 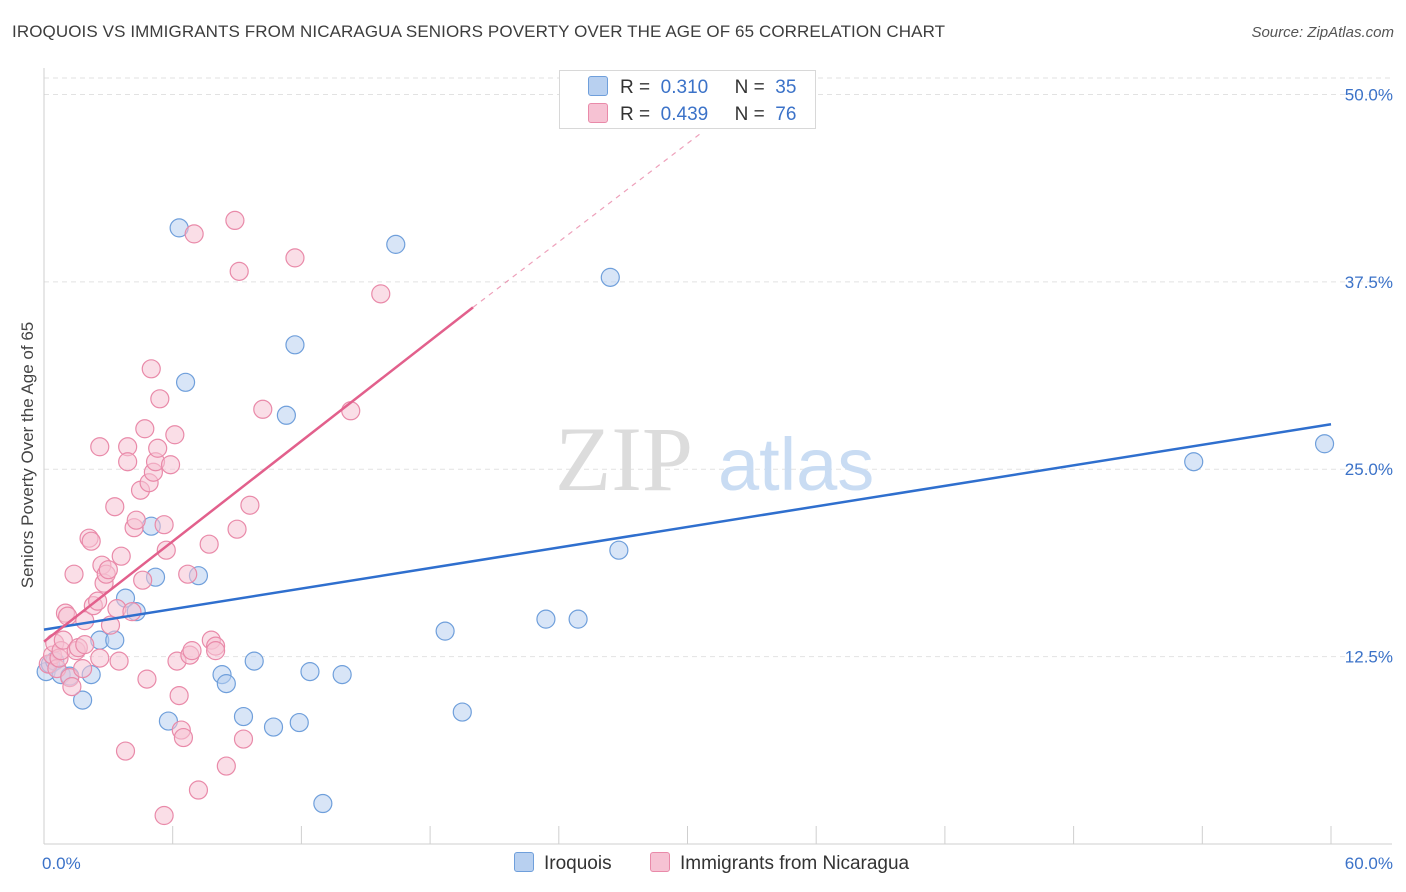 I want to click on legend-row-nicaragua: R = 0.439 N = 76, so click(x=692, y=115).